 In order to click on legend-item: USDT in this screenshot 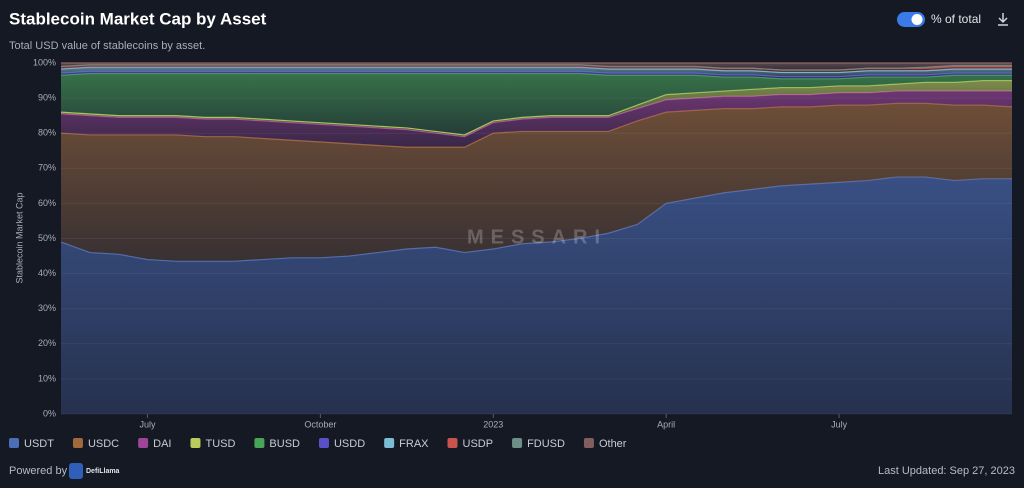, I will do `click(31, 444)`.